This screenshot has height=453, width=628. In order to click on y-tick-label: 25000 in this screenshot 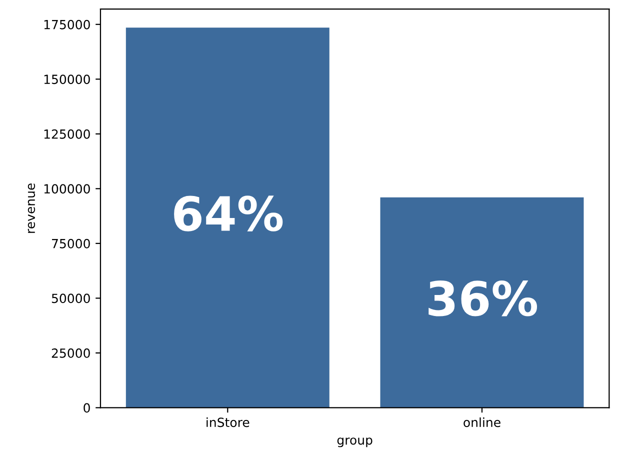, I will do `click(71, 353)`.